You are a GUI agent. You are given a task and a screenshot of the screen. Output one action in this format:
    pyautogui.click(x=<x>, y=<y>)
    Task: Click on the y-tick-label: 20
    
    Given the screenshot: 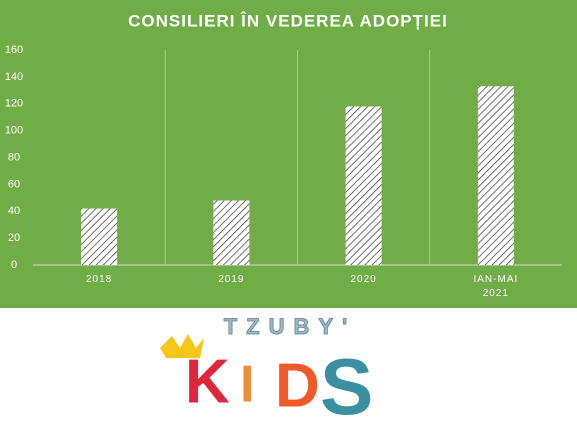 What is the action you would take?
    pyautogui.click(x=14, y=238)
    